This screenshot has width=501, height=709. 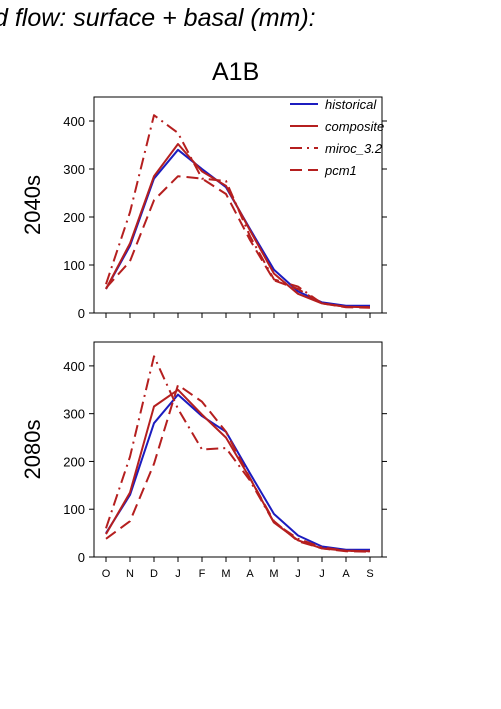 I want to click on scenario-title: A1B, so click(x=236, y=72).